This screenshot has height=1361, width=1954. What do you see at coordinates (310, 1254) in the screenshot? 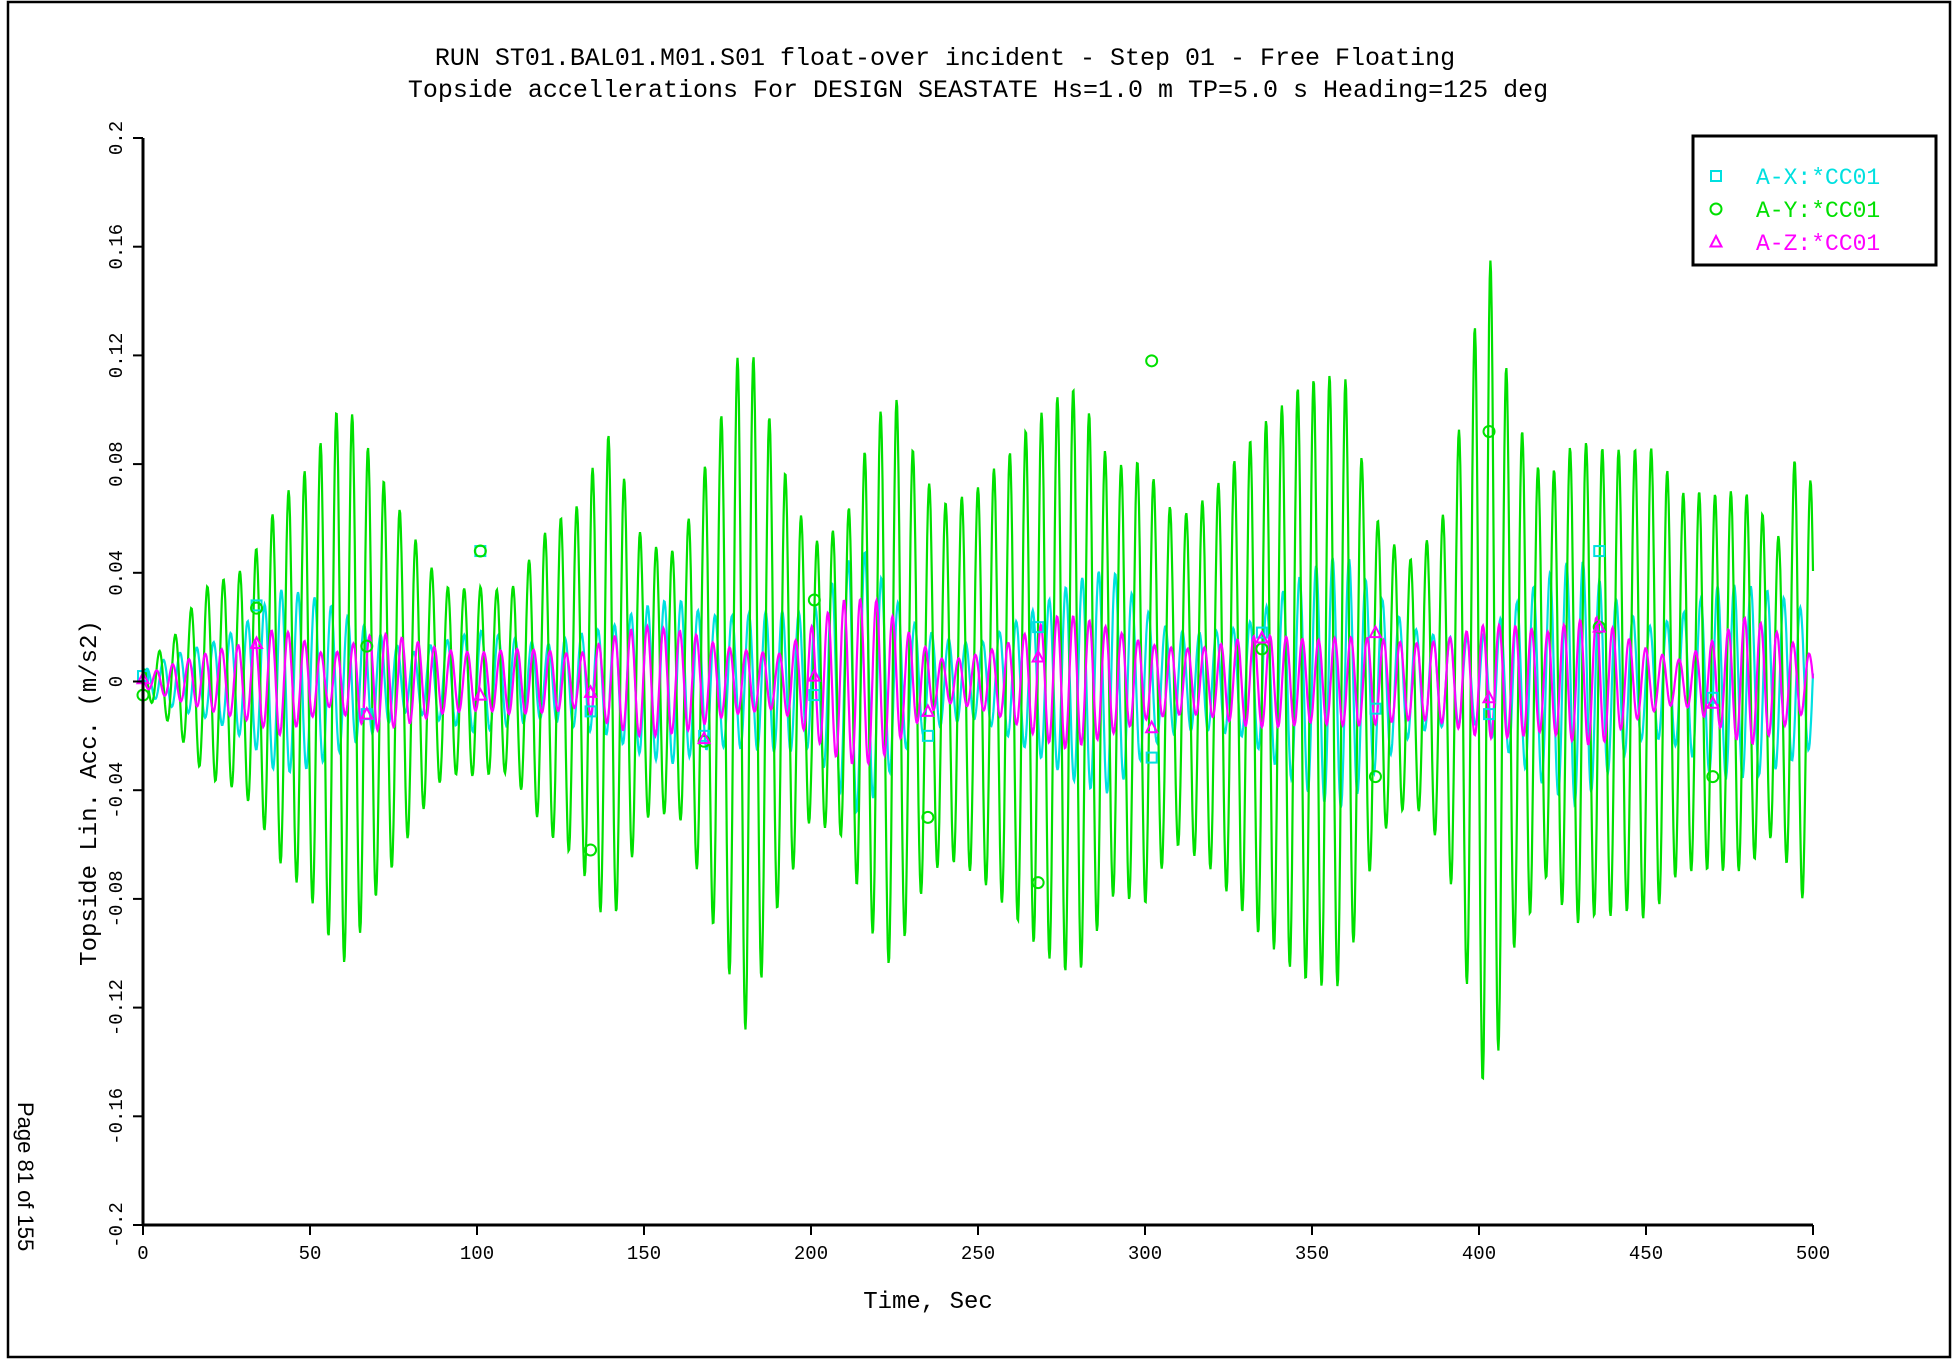
I see `x-tick-label: 50` at bounding box center [310, 1254].